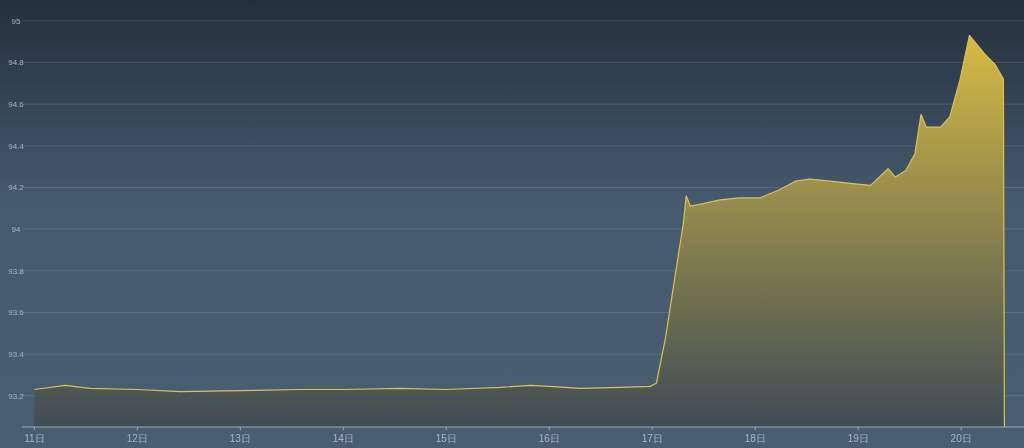 The height and width of the screenshot is (448, 1024). I want to click on x-tick-label: 16日, so click(549, 438).